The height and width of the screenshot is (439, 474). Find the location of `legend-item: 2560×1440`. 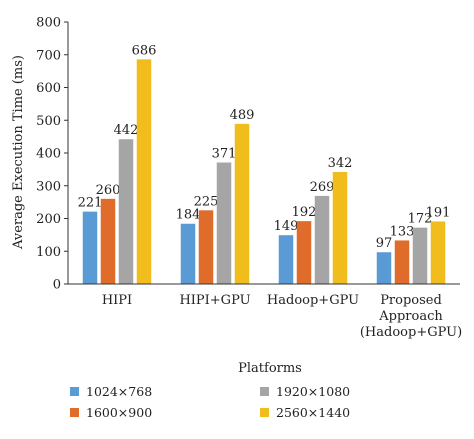

legend-item: 2560×1440 is located at coordinates (305, 412).